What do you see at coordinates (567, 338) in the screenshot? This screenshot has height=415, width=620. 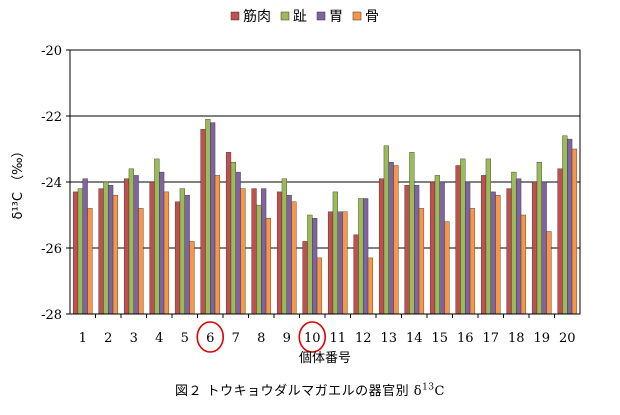 I see `x-tick-label: 20` at bounding box center [567, 338].